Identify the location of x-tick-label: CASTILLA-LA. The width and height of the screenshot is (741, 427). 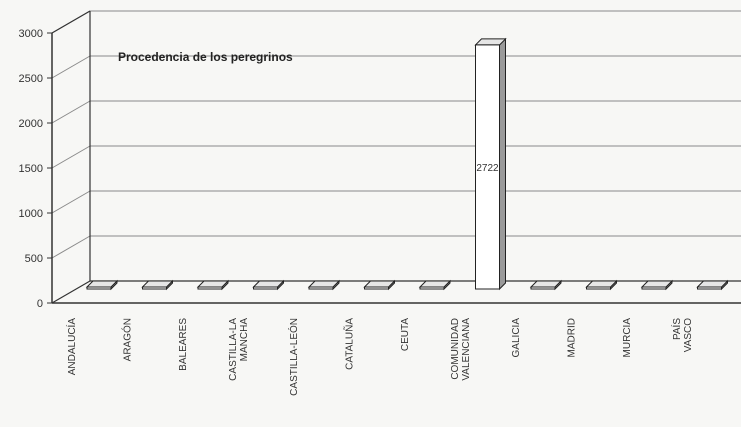
(233, 349).